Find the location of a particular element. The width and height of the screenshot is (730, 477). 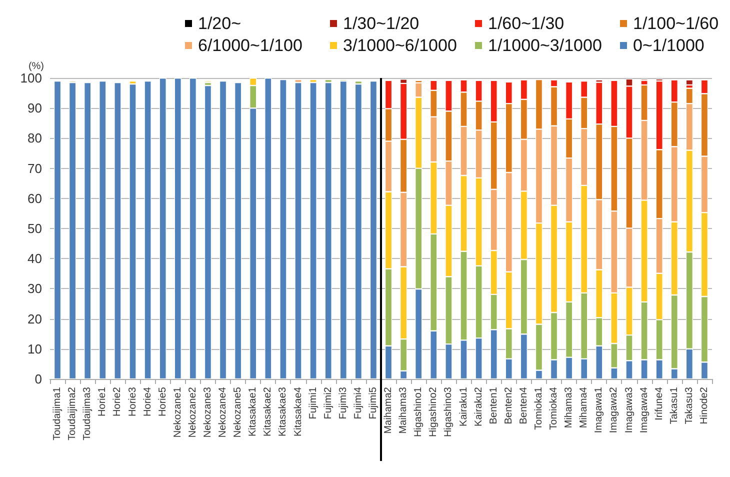

legend-label: 1/30~1/20 is located at coordinates (381, 23).